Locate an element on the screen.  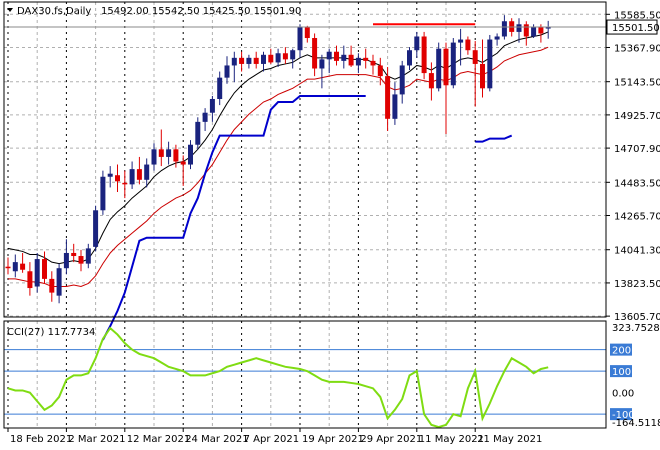
date-tick-label: 12 Mar 2021 is located at coordinates (158, 439).